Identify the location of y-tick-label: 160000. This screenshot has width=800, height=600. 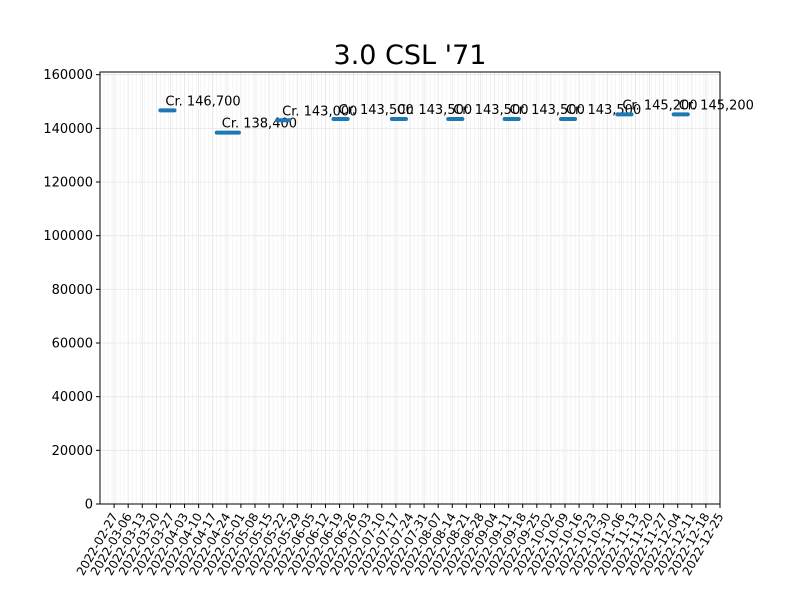
(68, 75).